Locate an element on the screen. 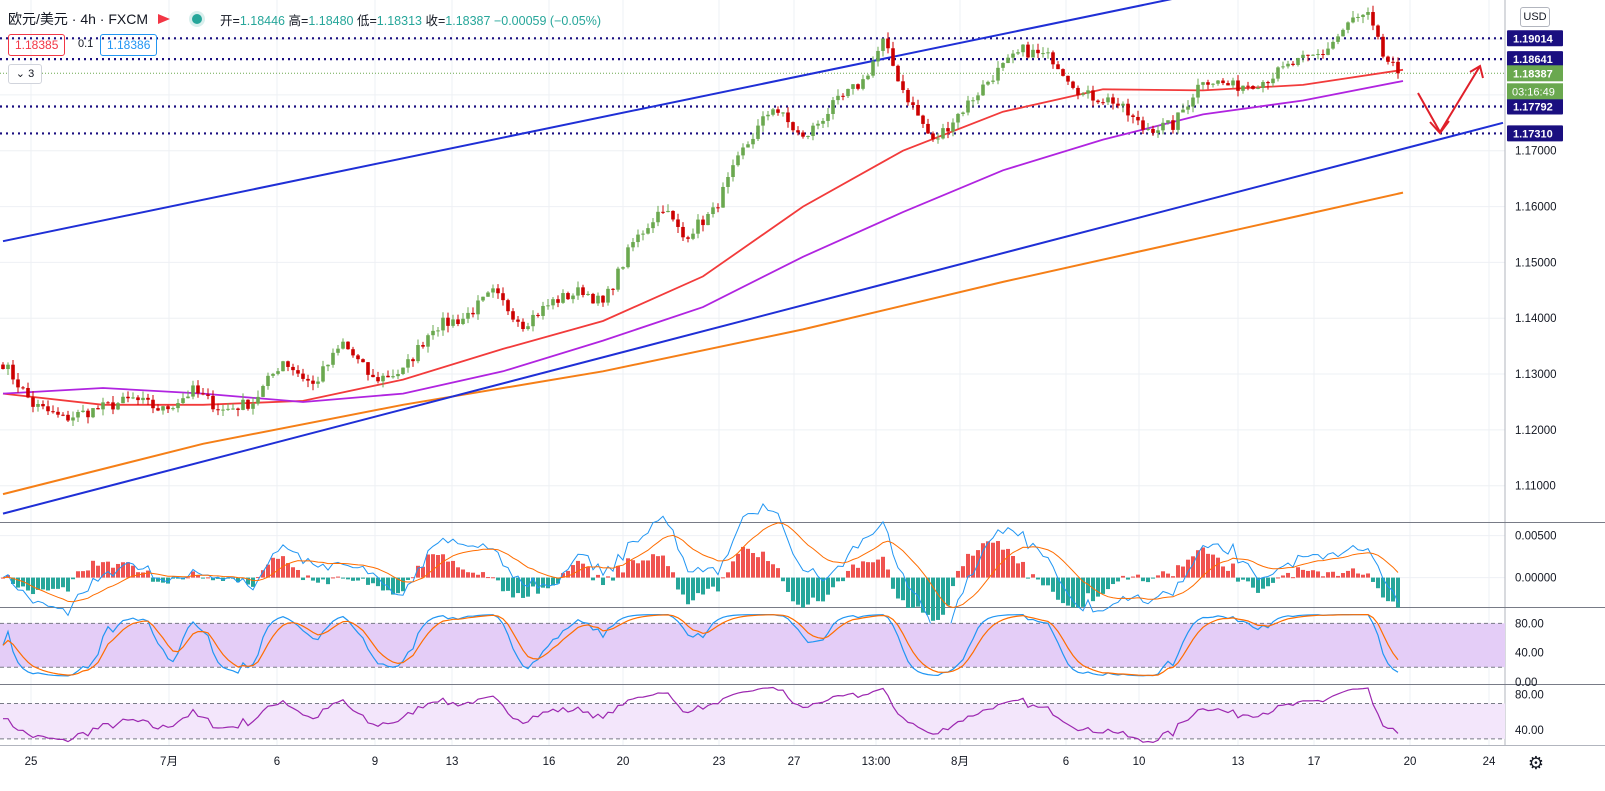 This screenshot has width=1605, height=791. flag-icon is located at coordinates (164, 19).